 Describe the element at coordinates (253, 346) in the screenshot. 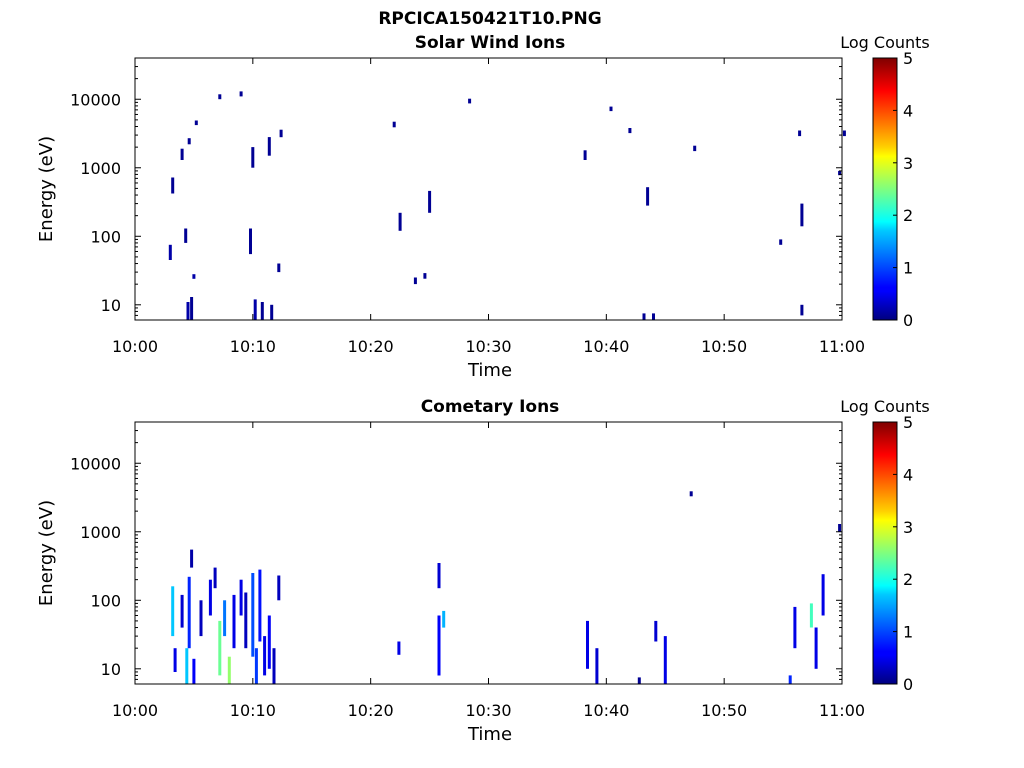

I see `x-tick-label: 10:10` at that location.